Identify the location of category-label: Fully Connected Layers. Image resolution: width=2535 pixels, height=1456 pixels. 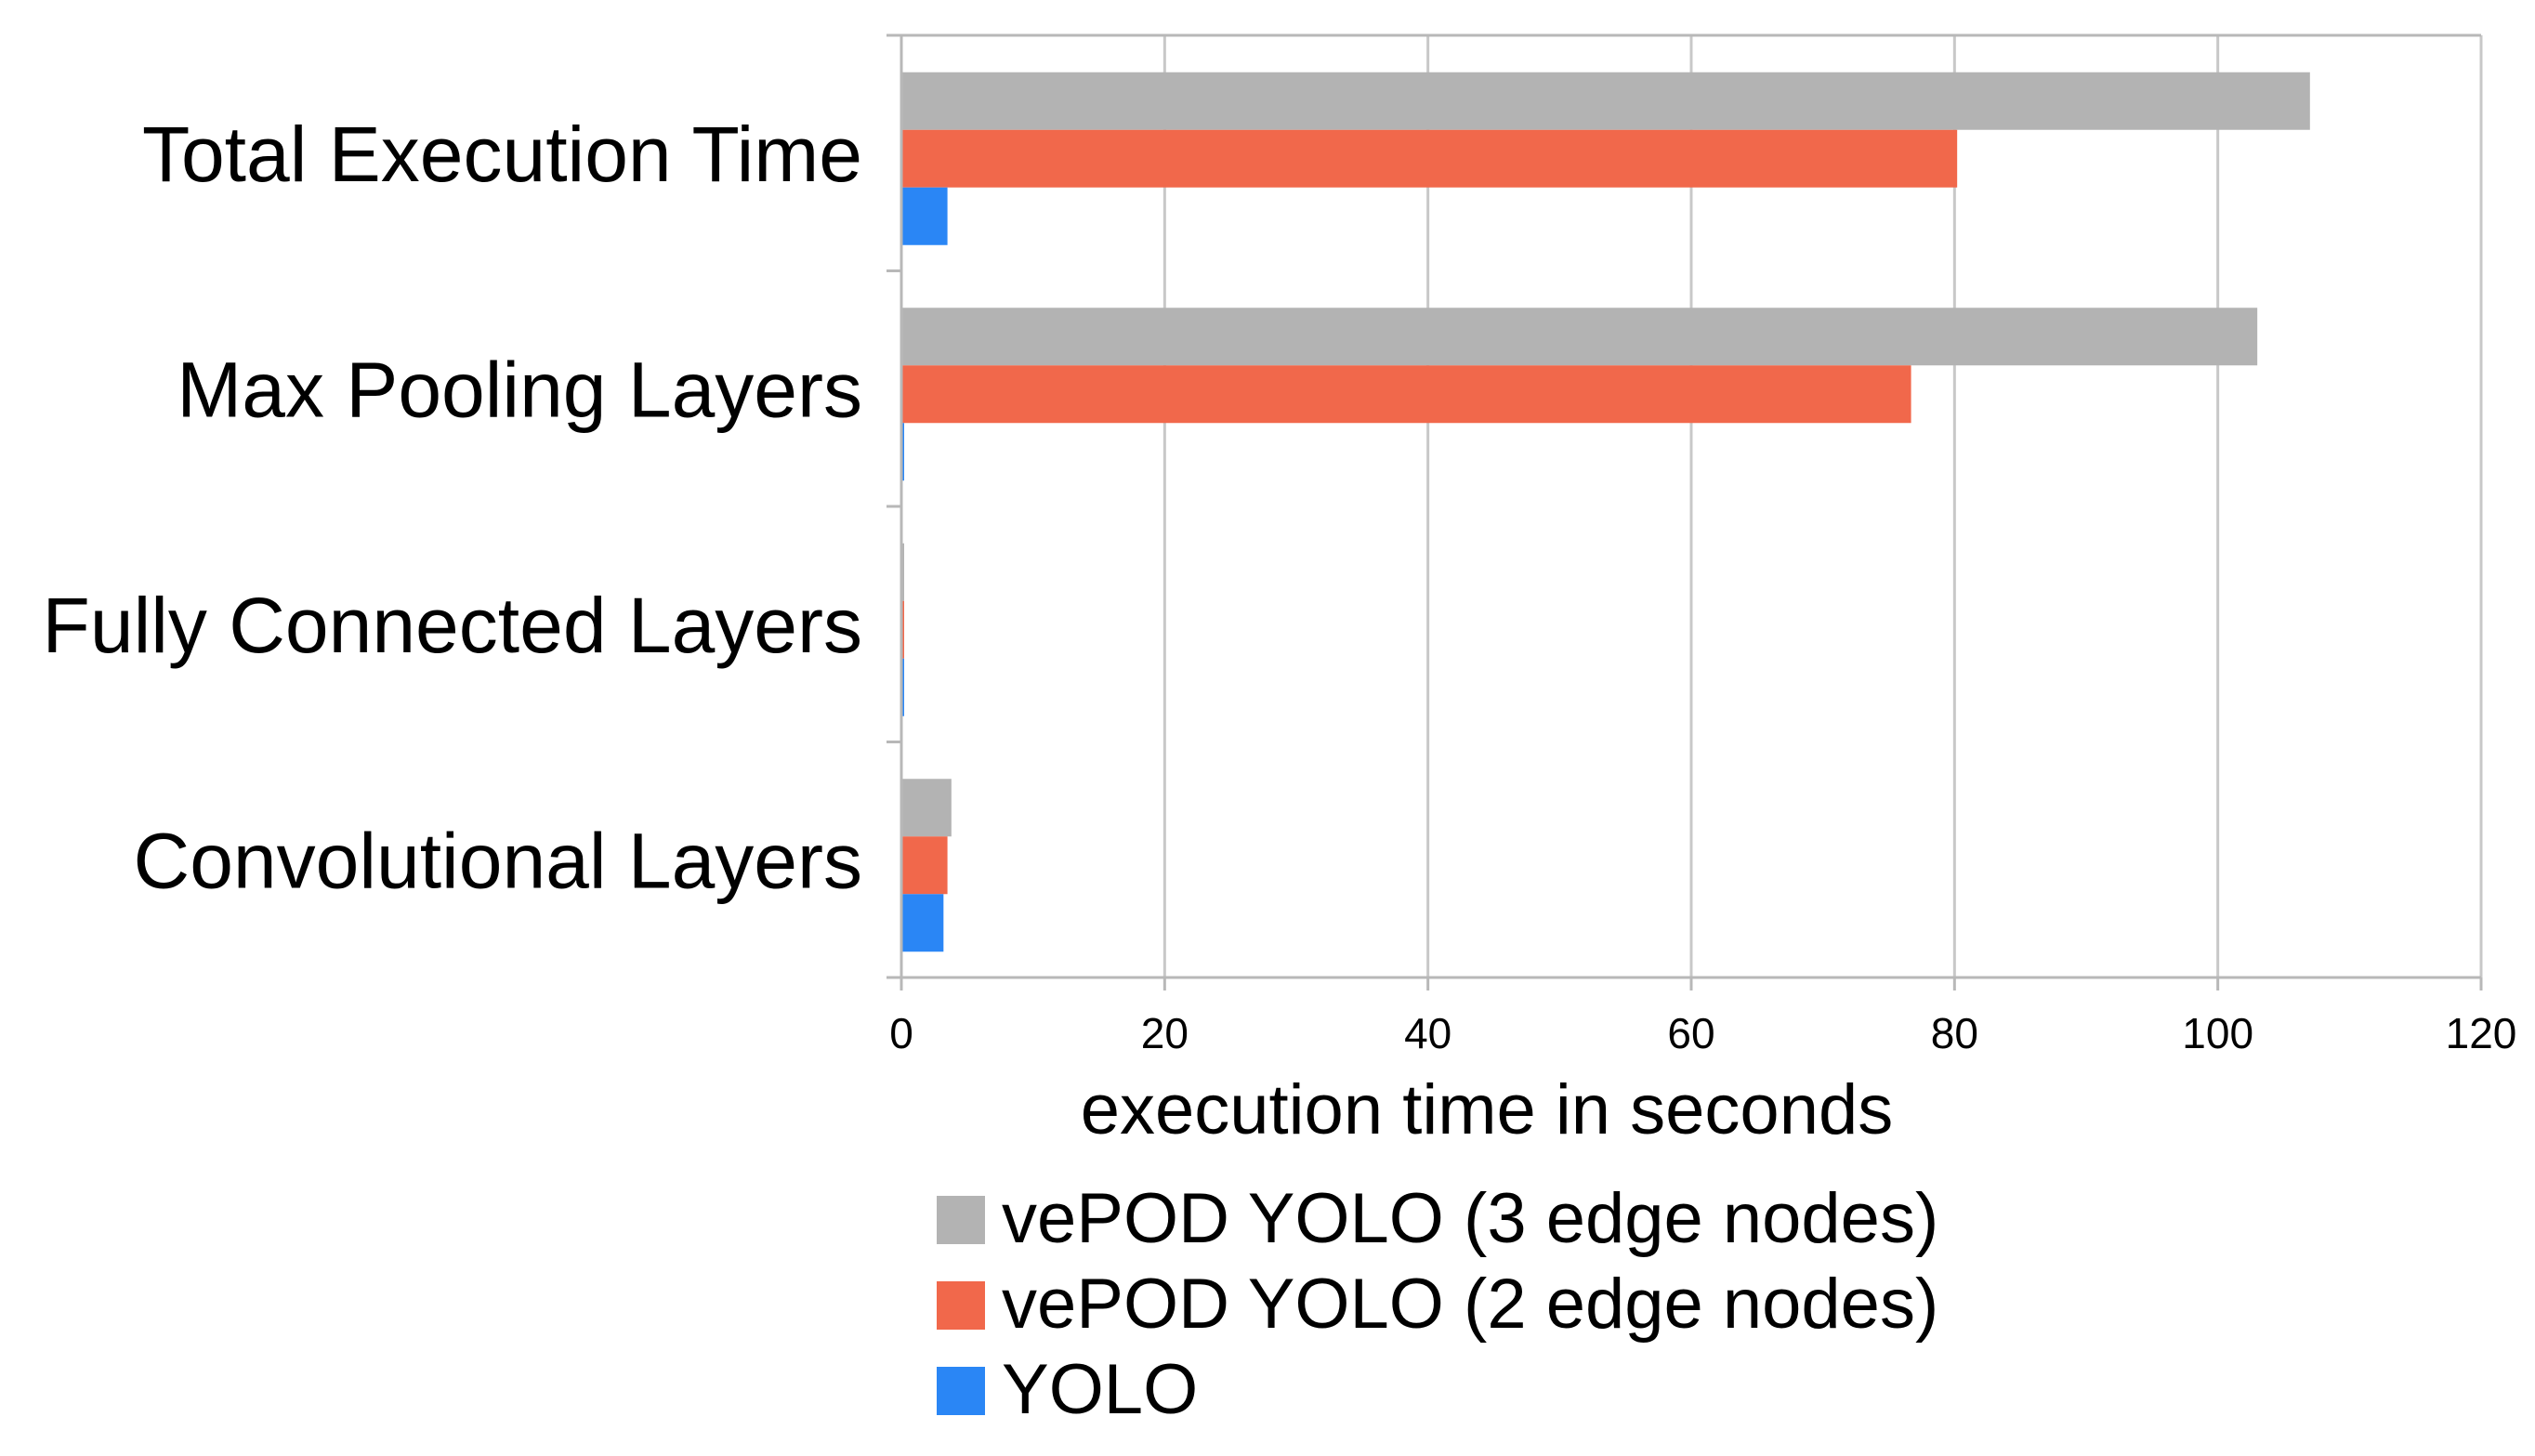
(452, 625).